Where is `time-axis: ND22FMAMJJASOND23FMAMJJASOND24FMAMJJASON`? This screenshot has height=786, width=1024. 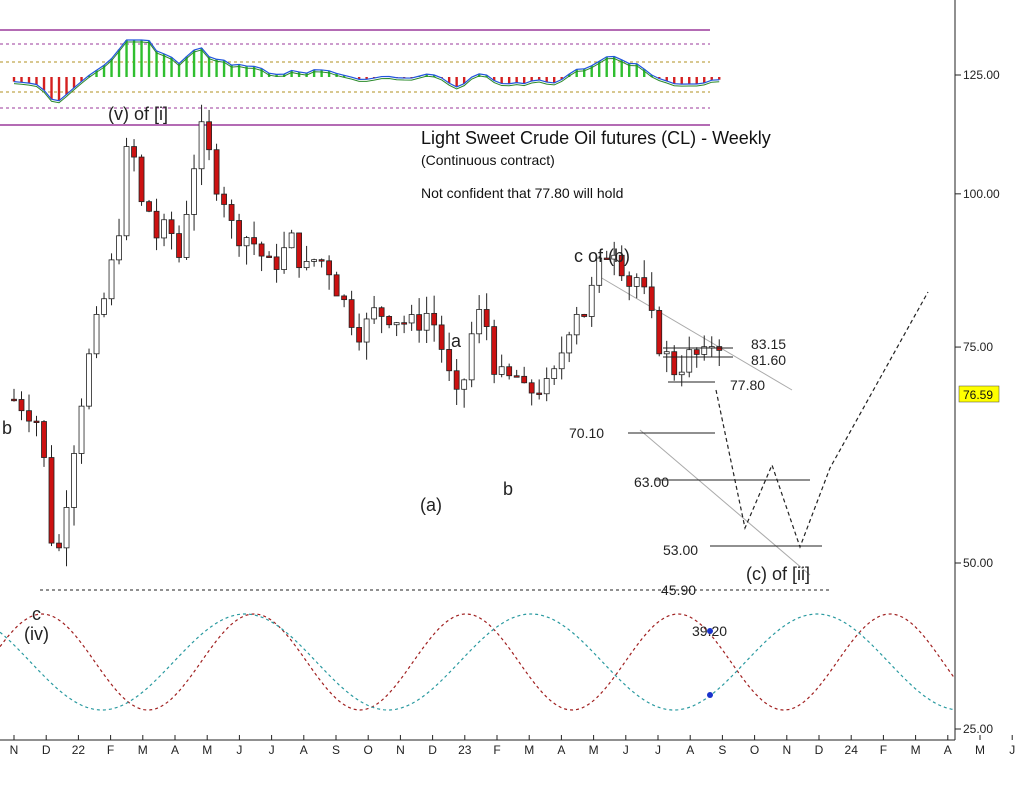
time-axis: ND22FMAMJJASOND23FMAMJJASOND24FMAMJJASON is located at coordinates (512, 746).